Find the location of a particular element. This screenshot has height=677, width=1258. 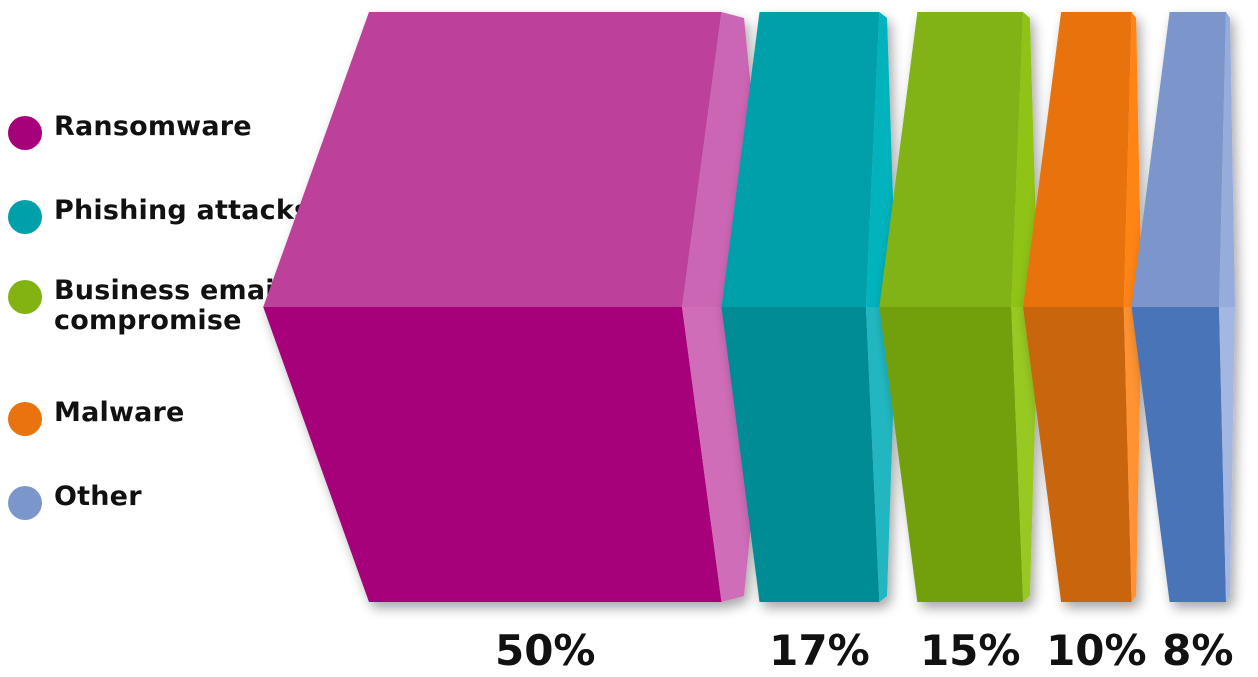

bar-phishing-upper-face is located at coordinates (800, 159).